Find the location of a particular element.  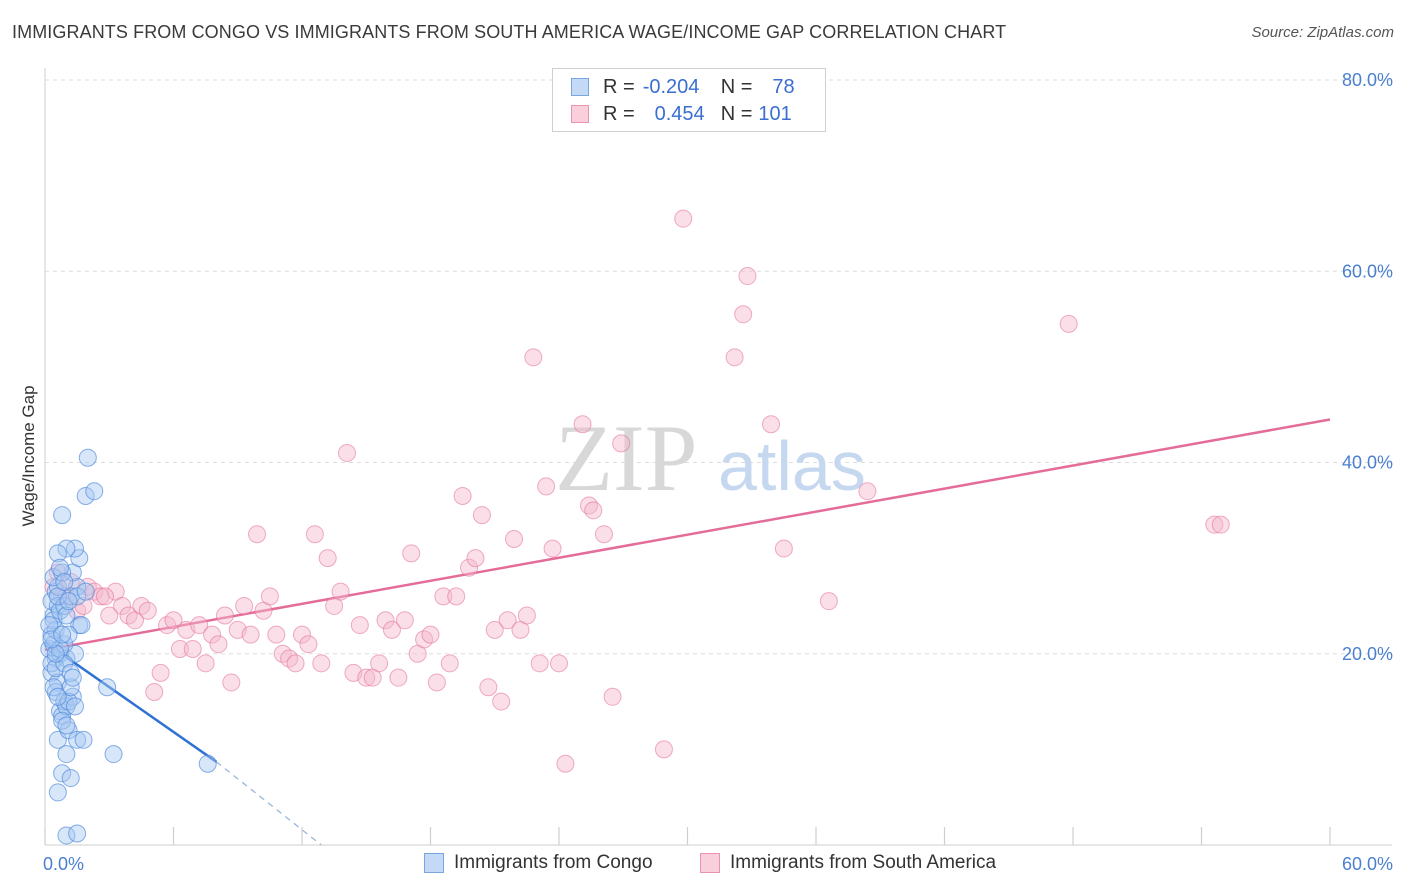

x-tick-label: 60.0% is located at coordinates (1367, 864).